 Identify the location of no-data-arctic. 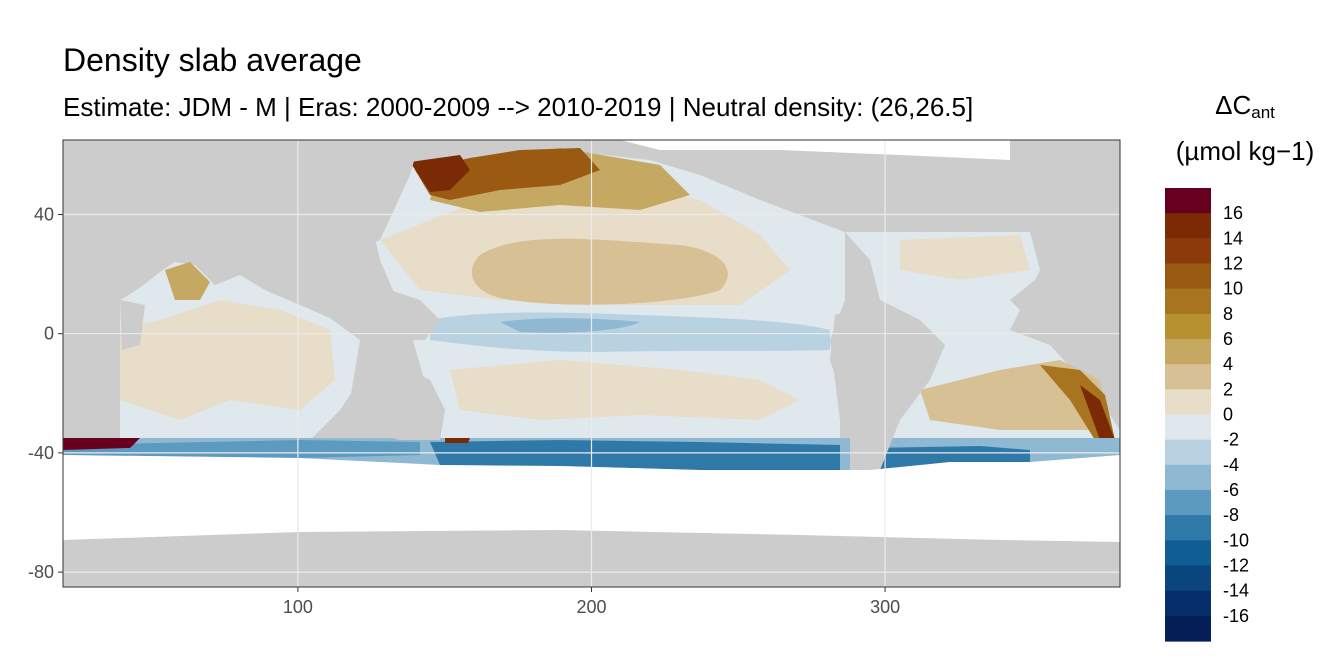
(815, 150).